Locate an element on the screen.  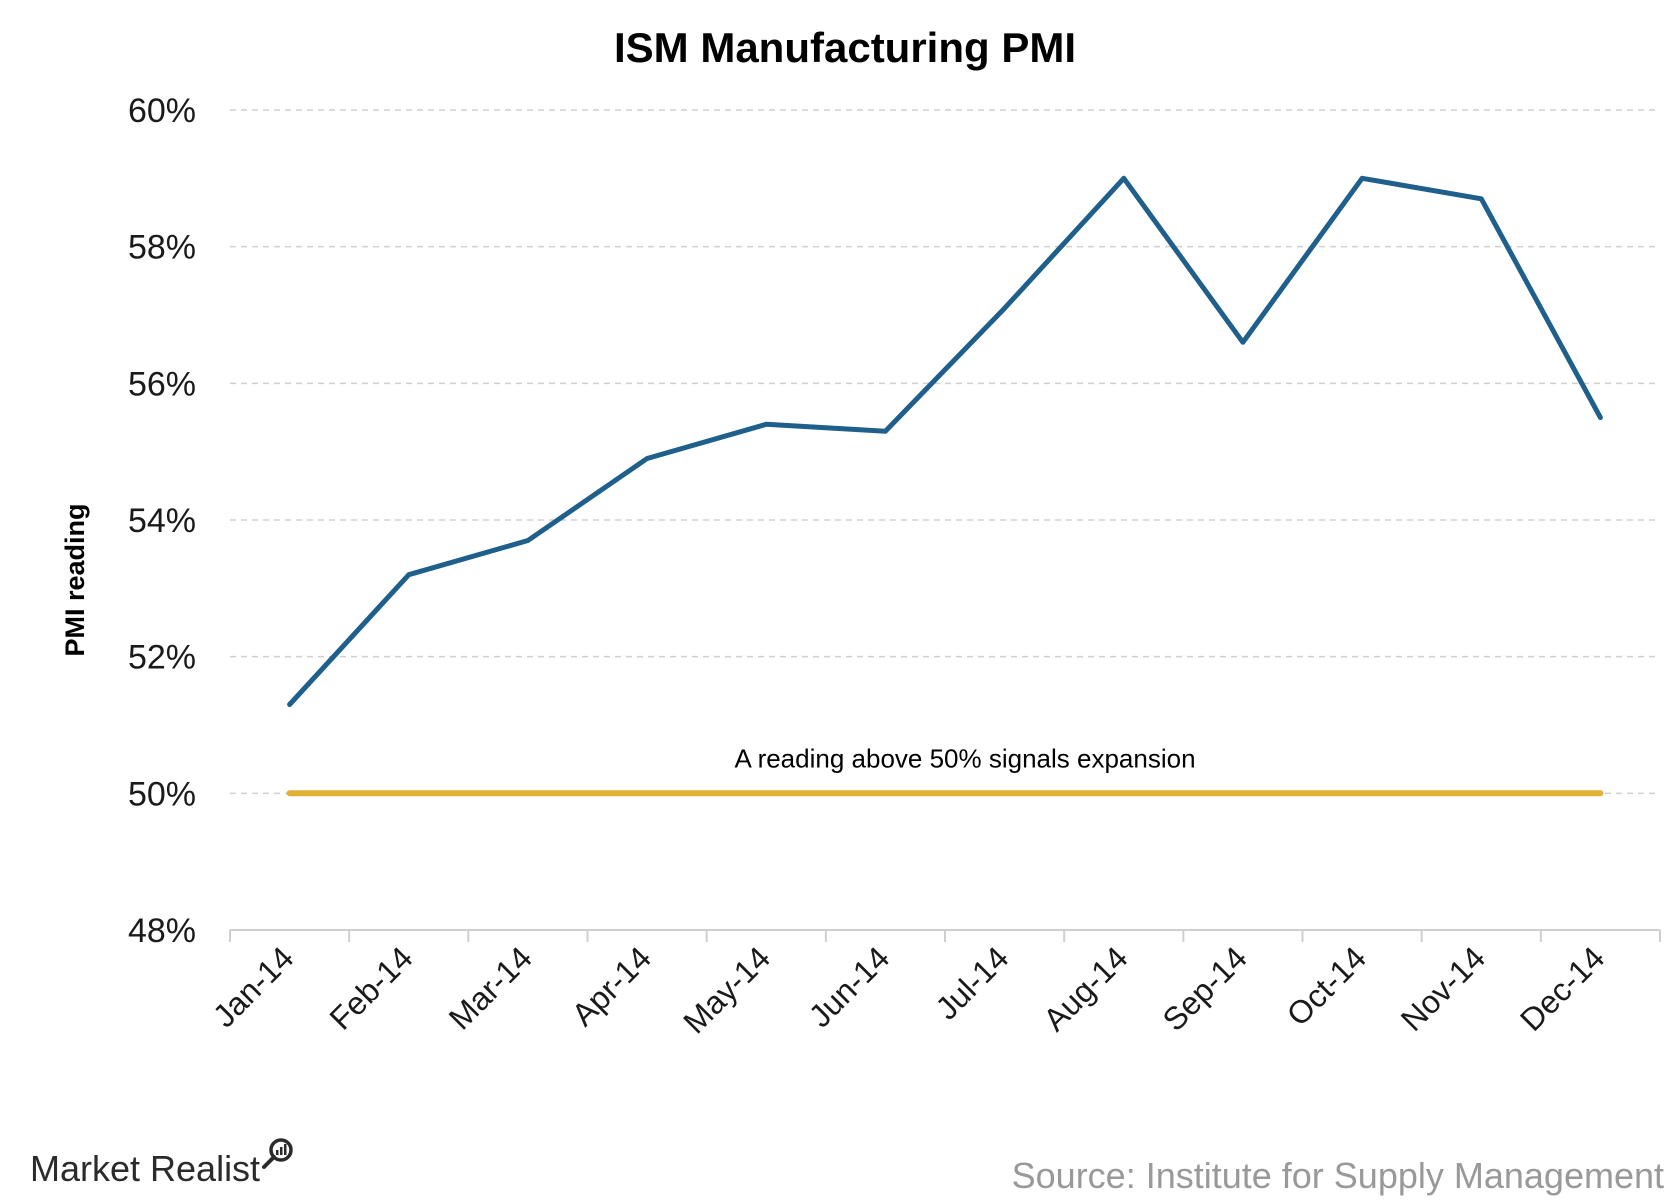
magnifier-icon is located at coordinates (277, 1153).